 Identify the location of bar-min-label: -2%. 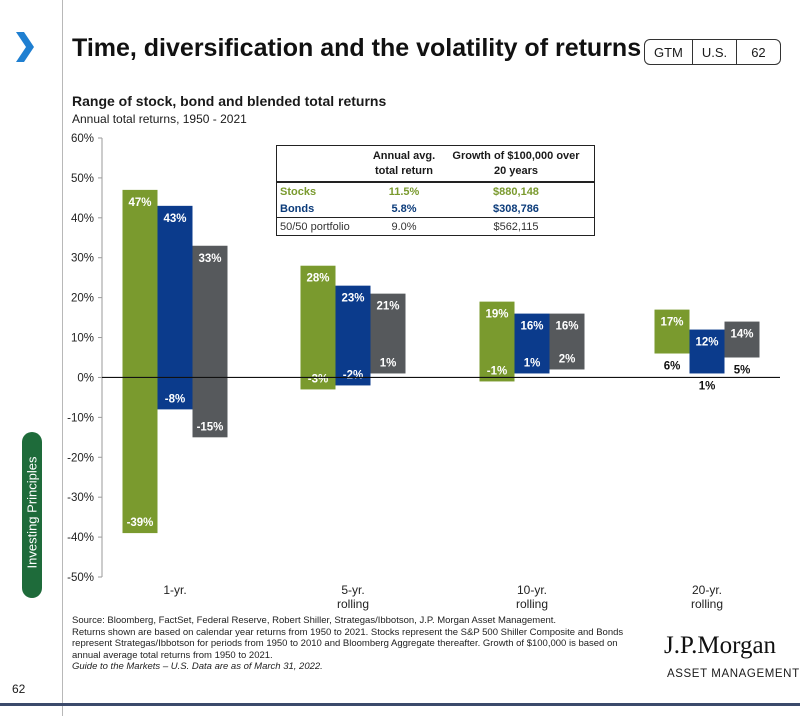
(353, 375).